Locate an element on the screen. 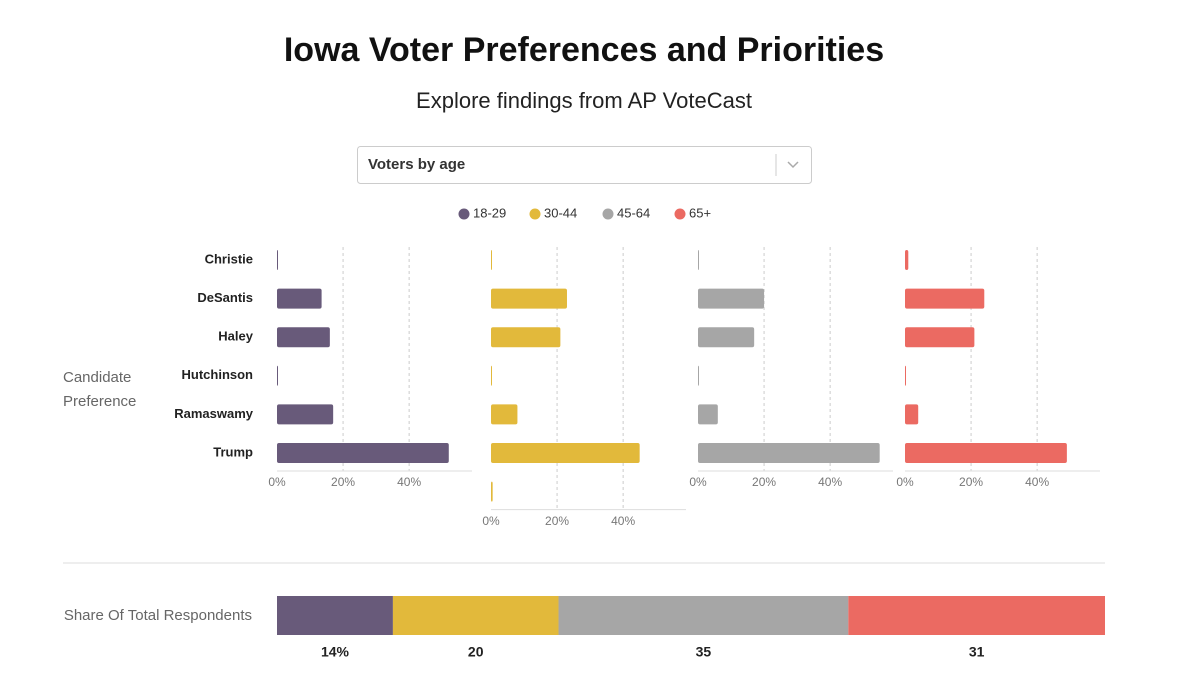  share-label: Share Of Total Respondents is located at coordinates (158, 615).